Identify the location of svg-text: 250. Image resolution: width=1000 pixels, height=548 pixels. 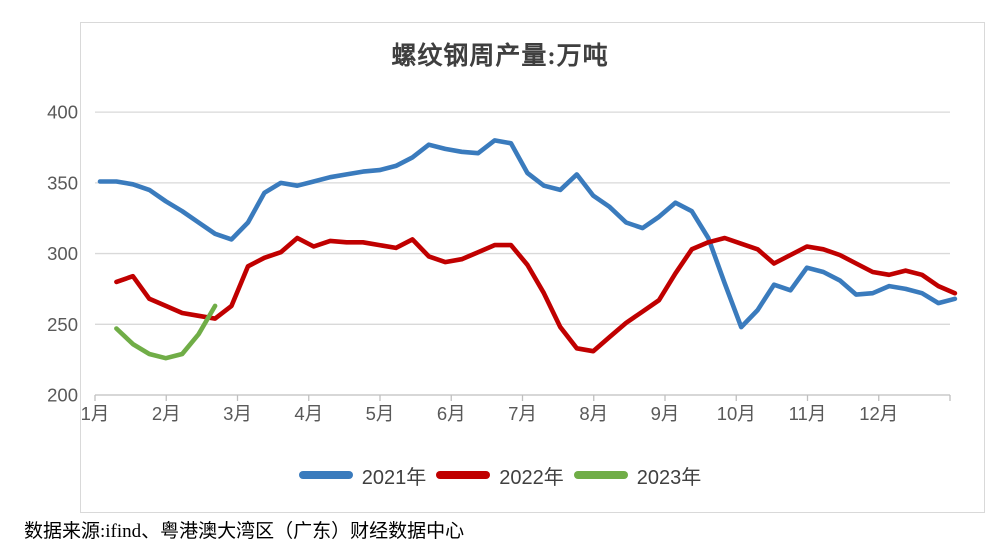
(62, 324).